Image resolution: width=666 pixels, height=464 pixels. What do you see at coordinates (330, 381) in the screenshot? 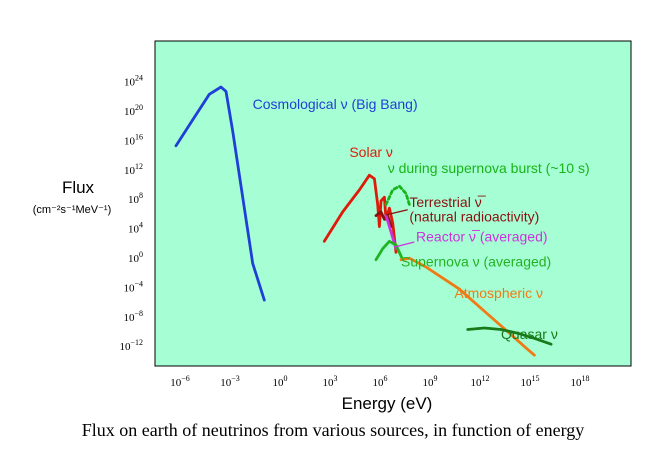
I see `x-tick-label: 10³` at bounding box center [330, 381].